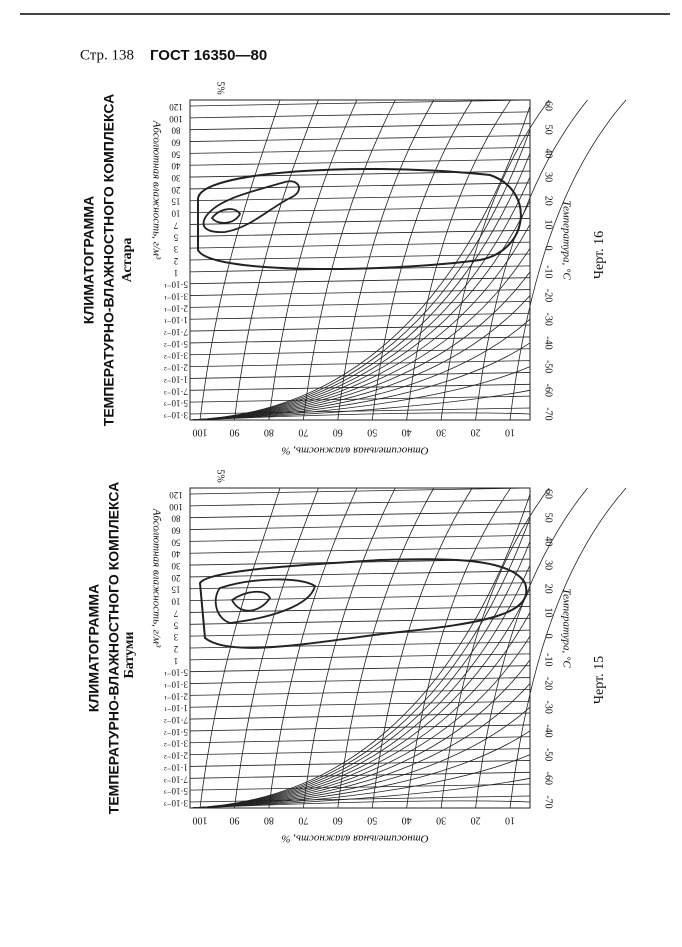 This screenshot has width=682, height=947. I want to click on absolute-tick-label: 30, so click(176, 566).